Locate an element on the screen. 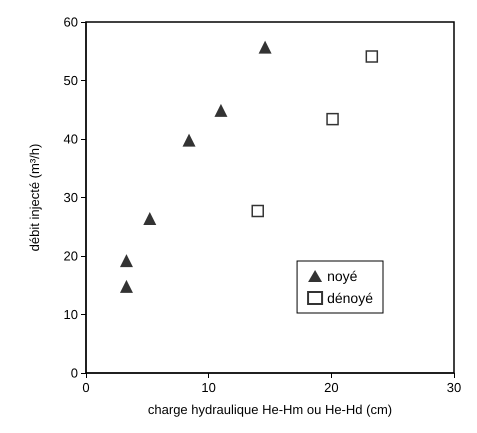 The image size is (477, 433). legend-label: dénoyé is located at coordinates (350, 298).